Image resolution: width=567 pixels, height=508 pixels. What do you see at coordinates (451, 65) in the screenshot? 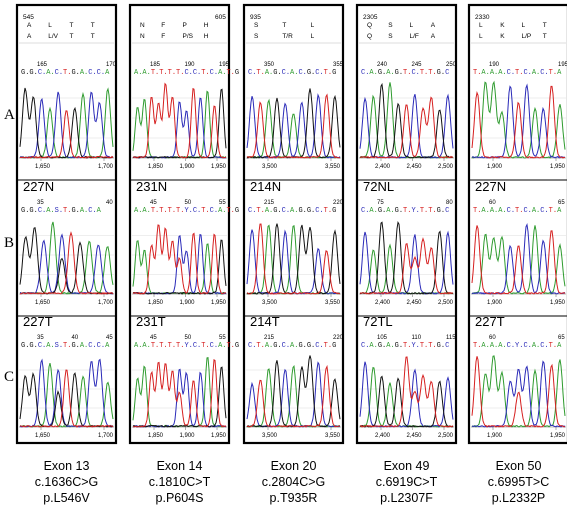
I see `trace-ruler-label: 250` at bounding box center [451, 65].